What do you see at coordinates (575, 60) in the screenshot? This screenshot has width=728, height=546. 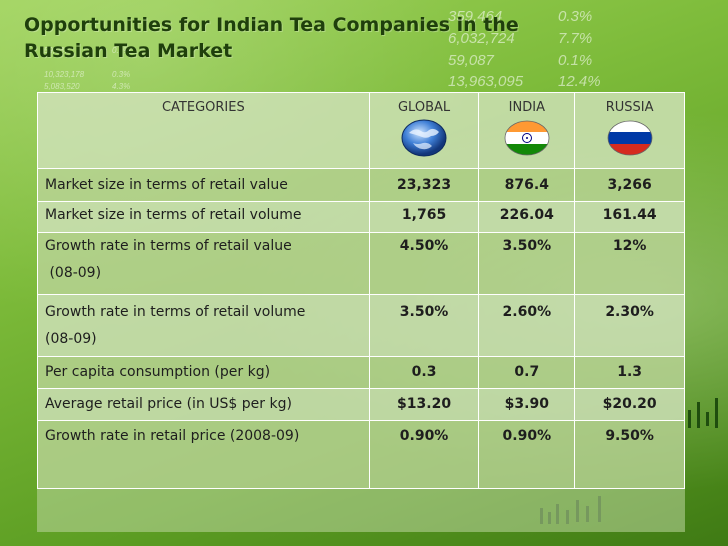 I see `ticker-percent: 0.1%` at bounding box center [575, 60].